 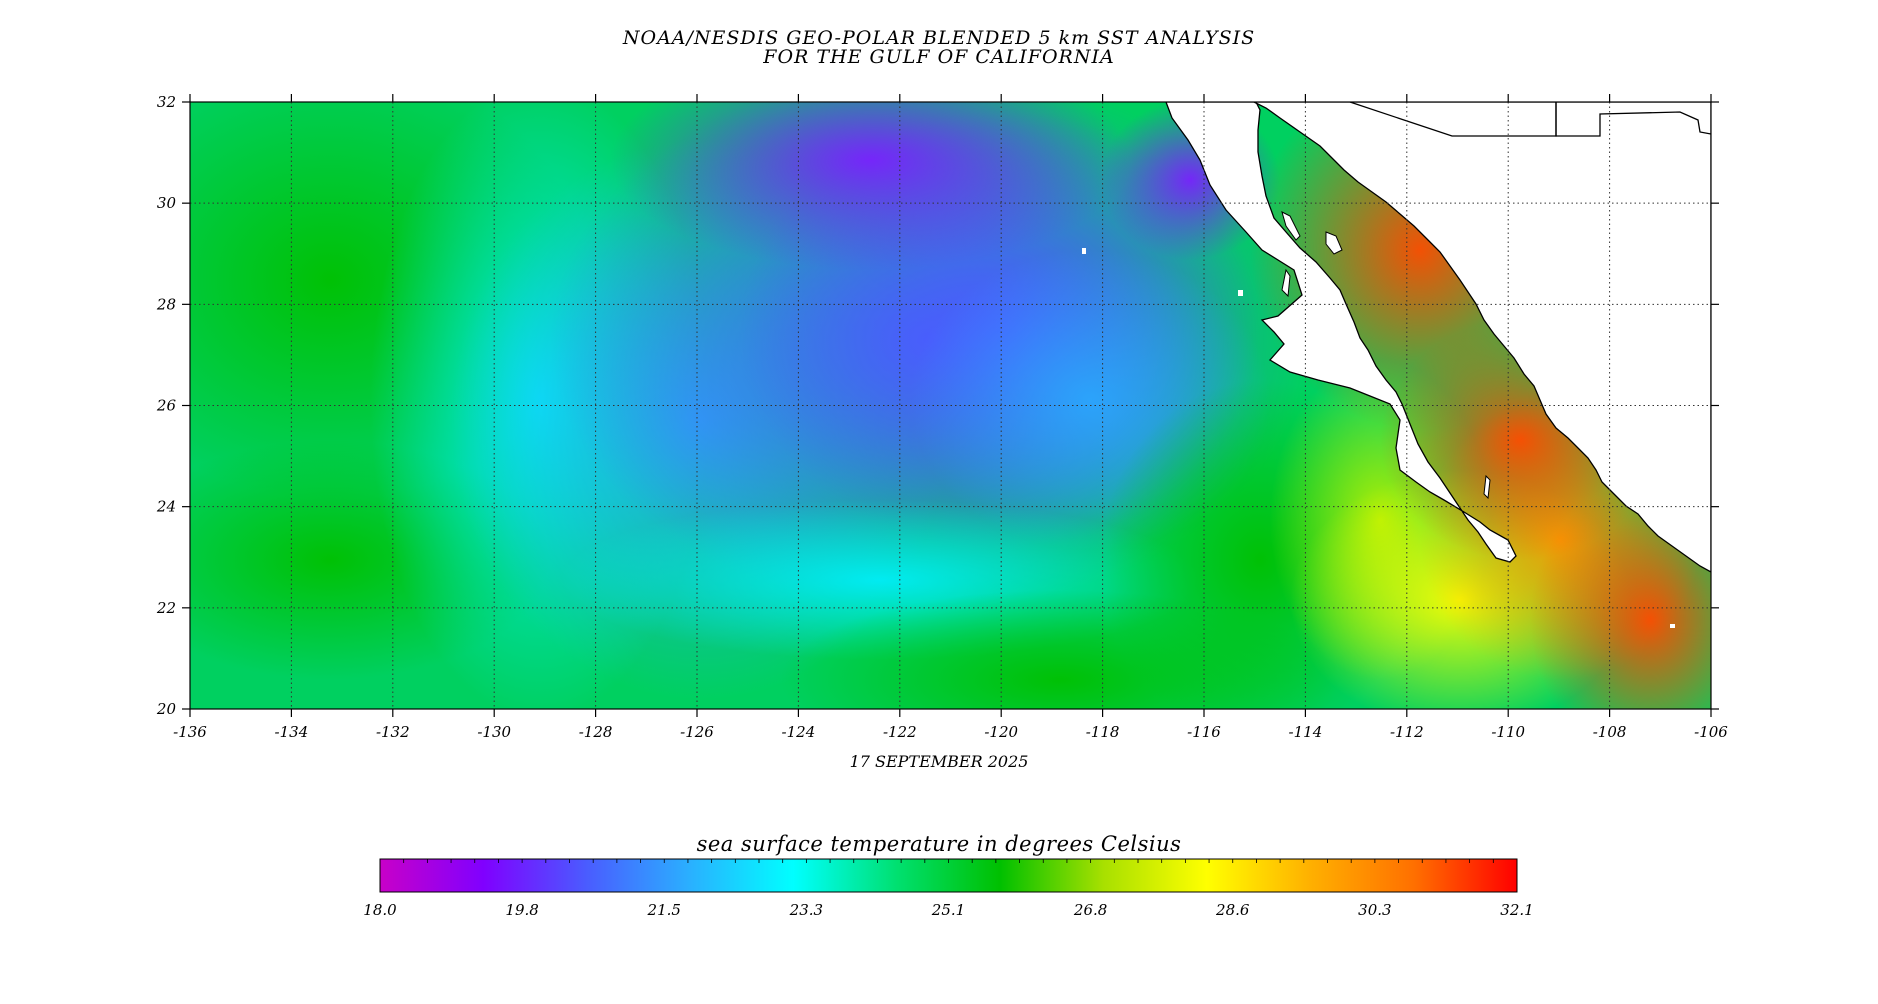 I want to click on colorbar-label: 18.0, so click(x=380, y=910).